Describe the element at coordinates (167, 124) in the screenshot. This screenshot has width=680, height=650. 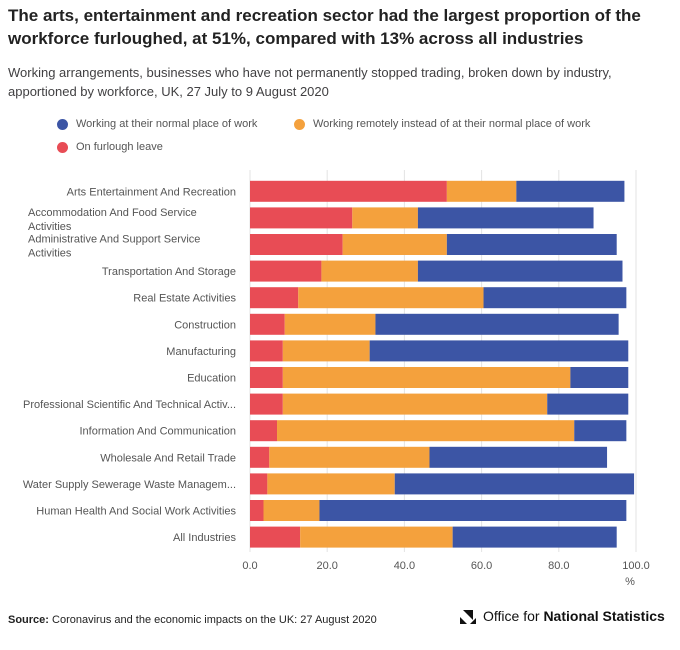
I see `legend-label-normal: Working at their normal place of work` at that location.